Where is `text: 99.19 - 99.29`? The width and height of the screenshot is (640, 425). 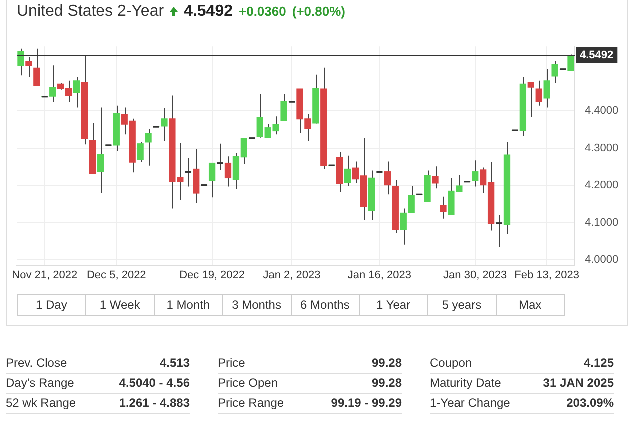
text: 99.19 - 99.29 is located at coordinates (366, 403).